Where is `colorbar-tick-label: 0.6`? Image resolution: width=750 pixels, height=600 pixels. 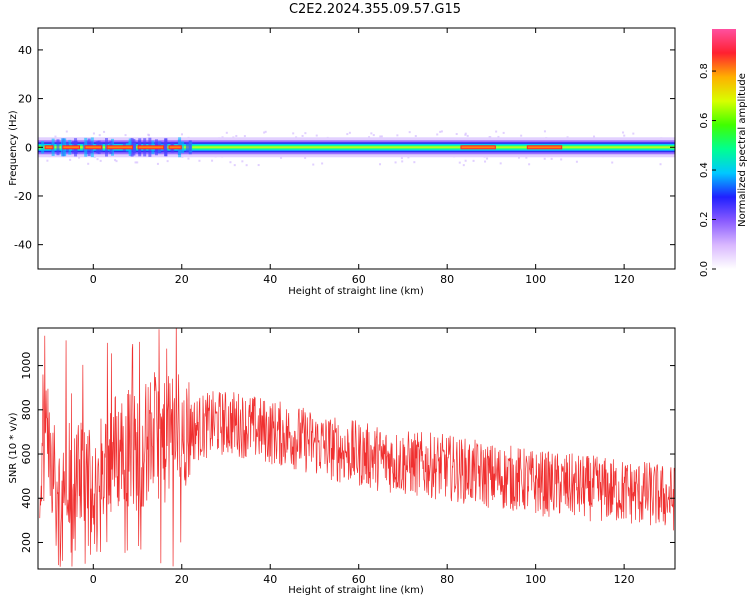 colorbar-tick-label: 0.6 is located at coordinates (704, 121).